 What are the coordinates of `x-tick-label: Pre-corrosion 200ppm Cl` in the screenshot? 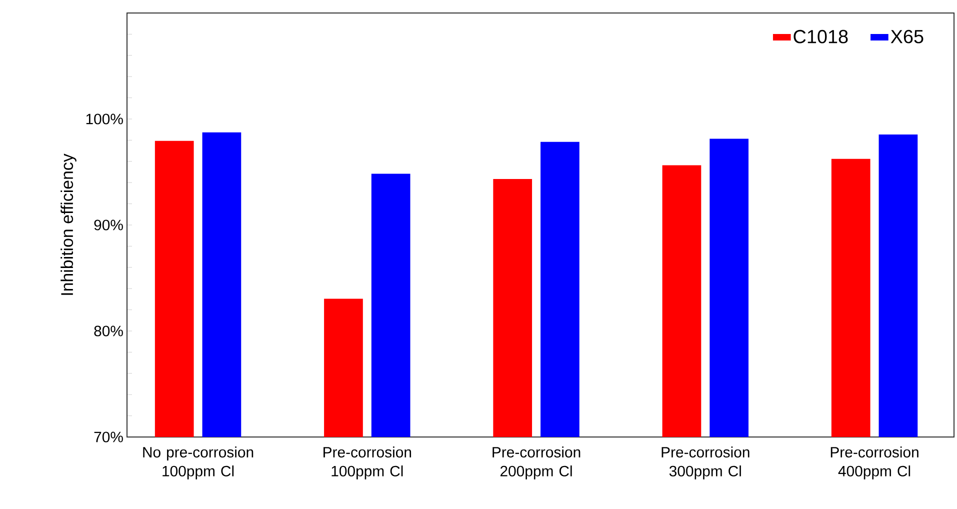 It's located at (536, 463).